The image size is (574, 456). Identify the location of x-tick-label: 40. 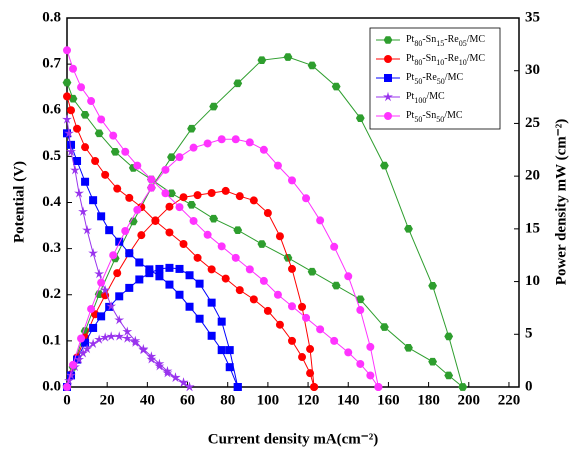
(147, 400).